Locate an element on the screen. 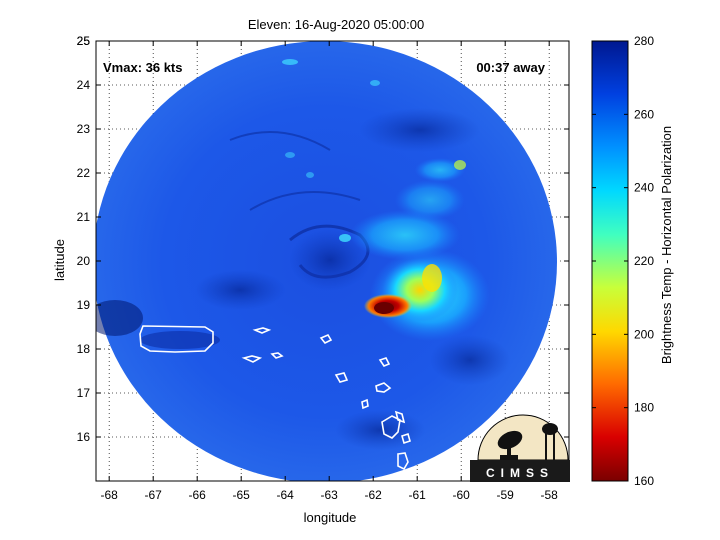  x-tick-label: -62 is located at coordinates (374, 495).